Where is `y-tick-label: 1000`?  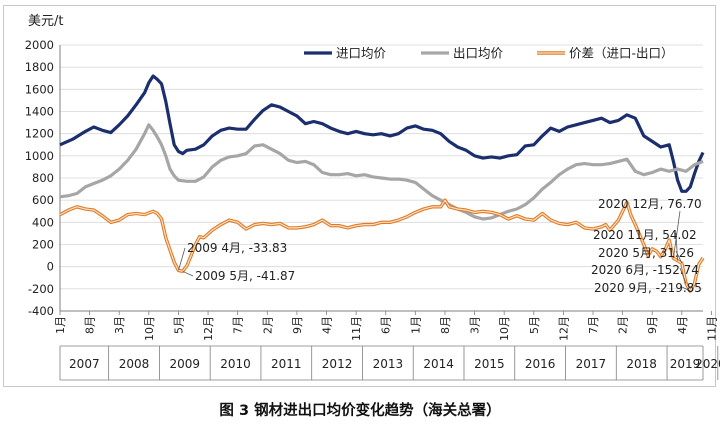 y-tick-label: 1000 is located at coordinates (39, 156).